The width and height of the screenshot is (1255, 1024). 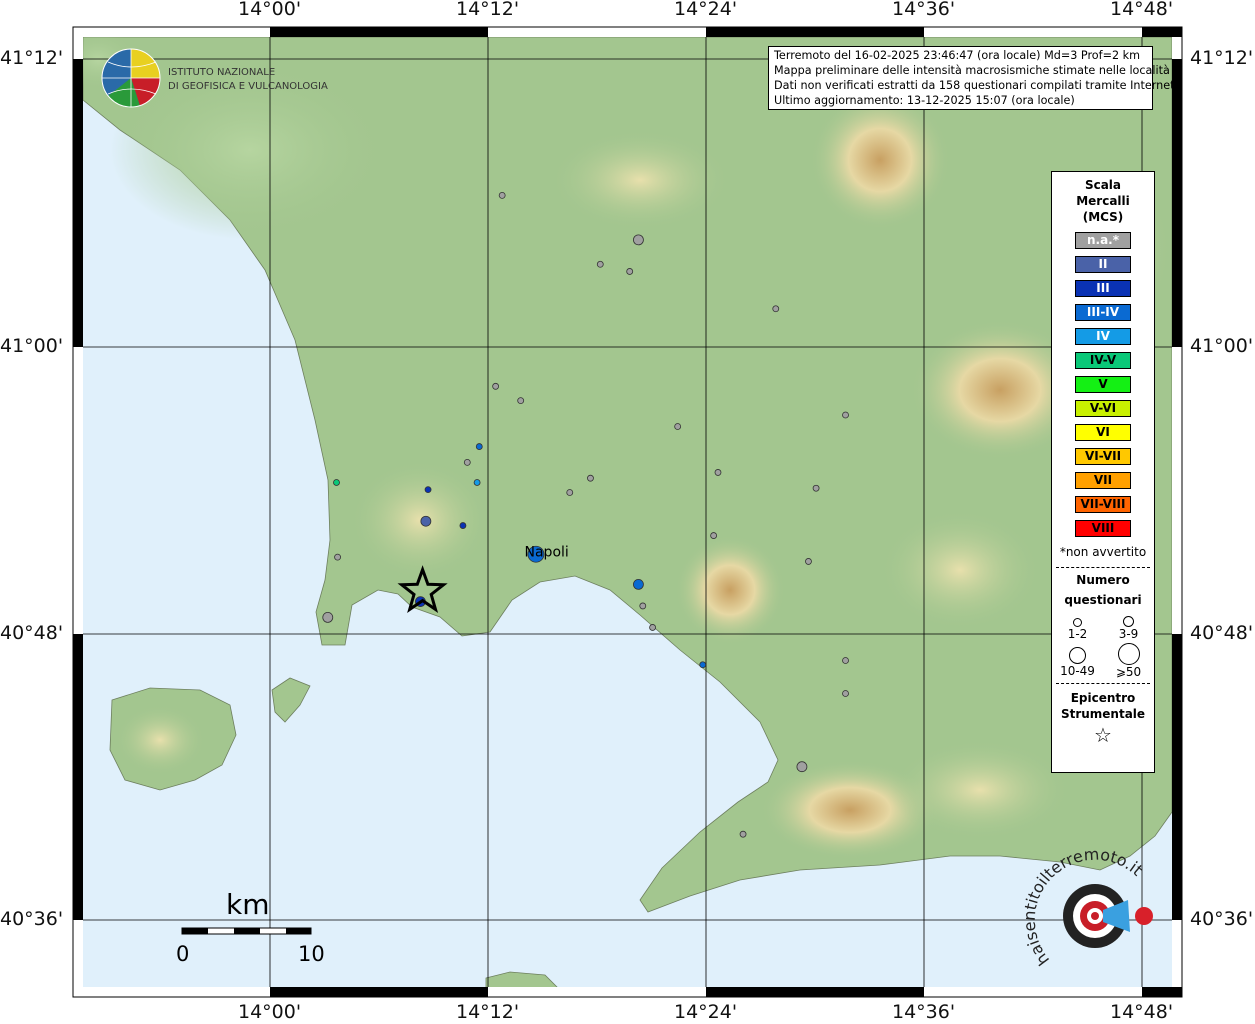 What do you see at coordinates (1103, 264) in the screenshot?
I see `legend-class-ii: II` at bounding box center [1103, 264].